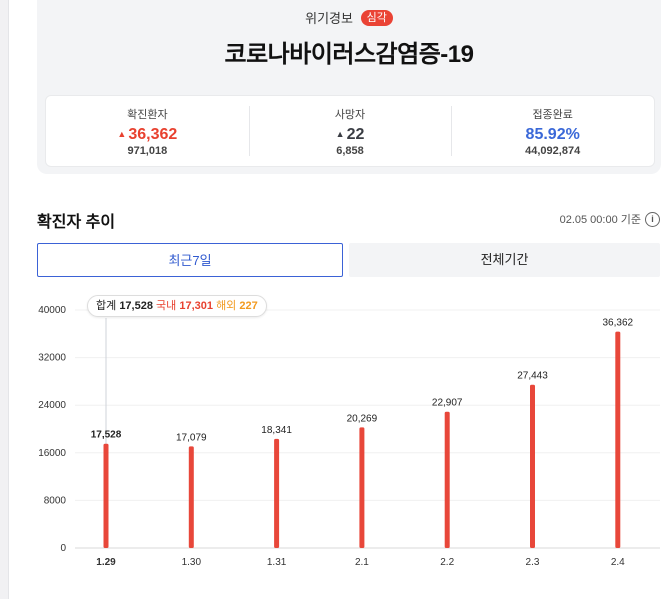 This screenshot has width=668, height=599. What do you see at coordinates (504, 260) in the screenshot?
I see `tab-all-period: 전체기간` at bounding box center [504, 260].